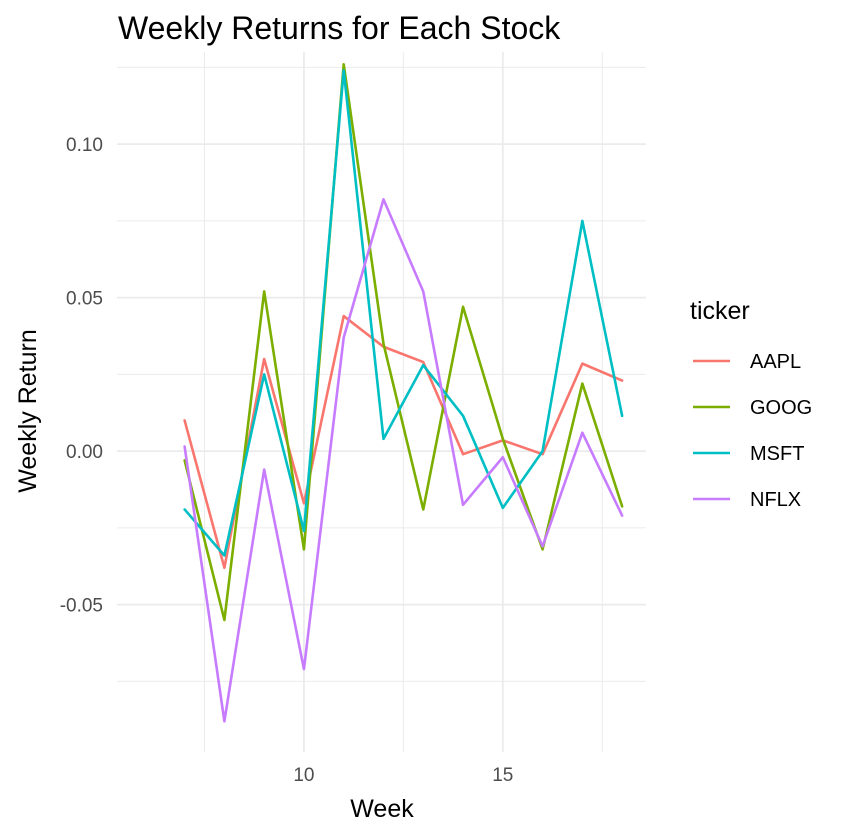  What do you see at coordinates (775, 500) in the screenshot?
I see `legend-label-nflx: NFLX` at bounding box center [775, 500].